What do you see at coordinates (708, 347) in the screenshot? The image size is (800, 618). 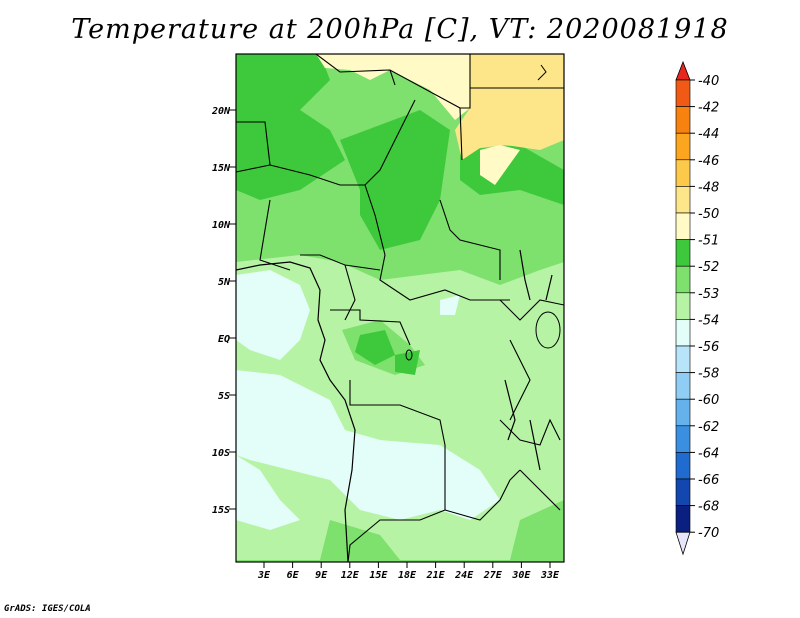 I see `colorbar-label: -56` at bounding box center [708, 347].